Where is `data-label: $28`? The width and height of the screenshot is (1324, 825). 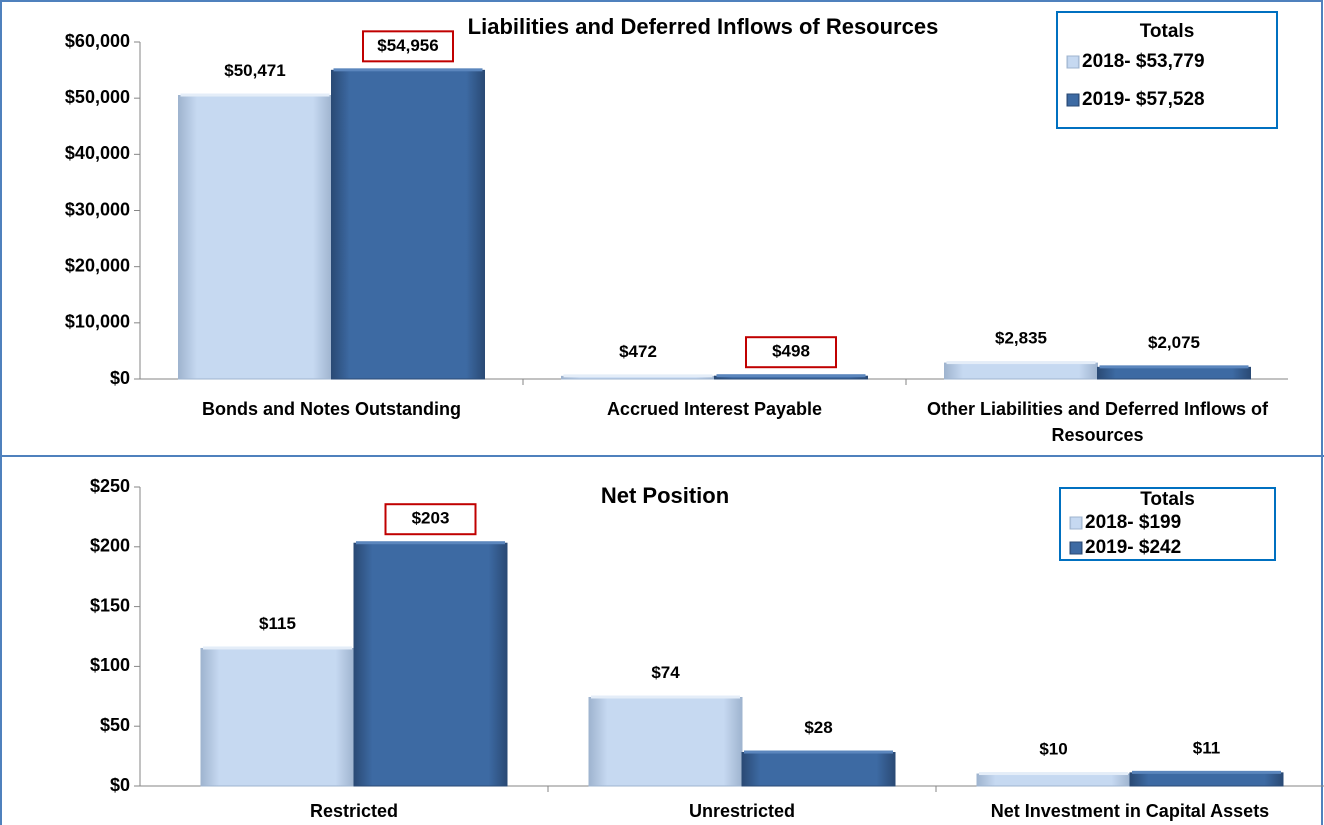
data-label: $28 is located at coordinates (818, 727).